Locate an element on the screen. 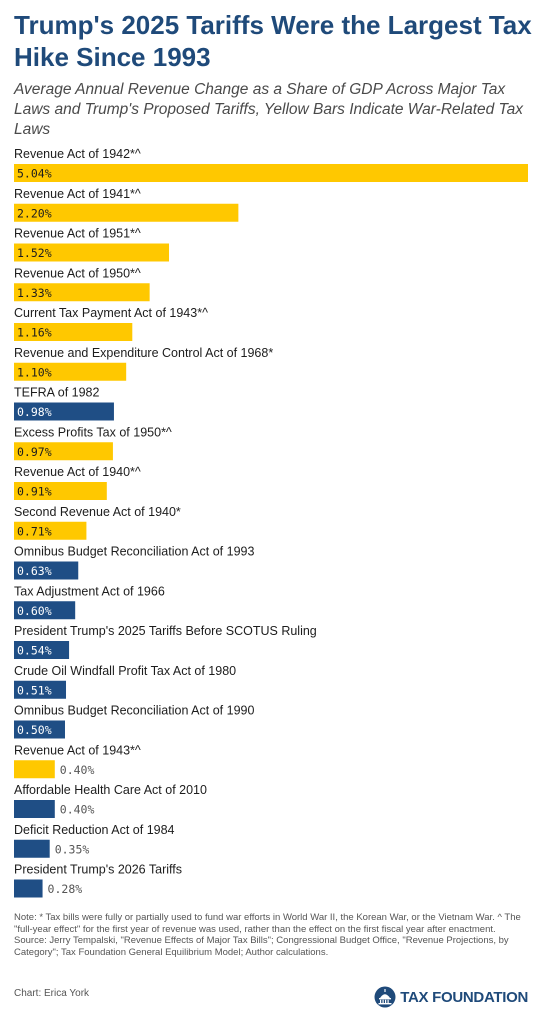 The height and width of the screenshot is (1023, 542). capitol-dome-icon is located at coordinates (385, 997).